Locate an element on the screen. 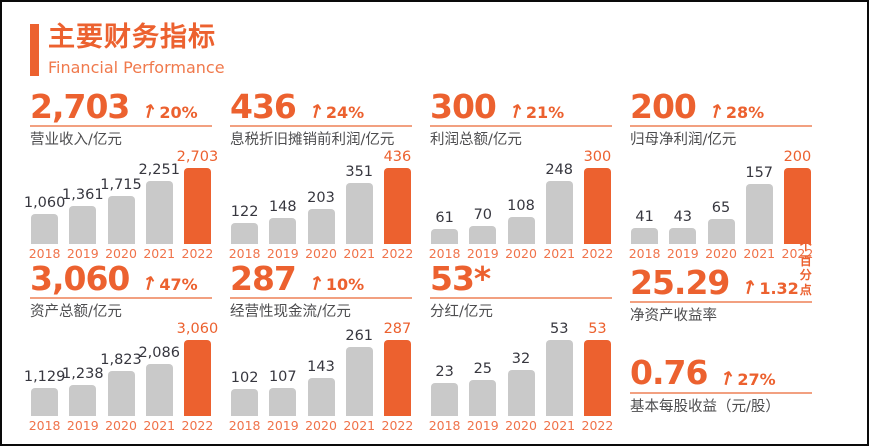  bar-value-label: 143 is located at coordinates (321, 366).